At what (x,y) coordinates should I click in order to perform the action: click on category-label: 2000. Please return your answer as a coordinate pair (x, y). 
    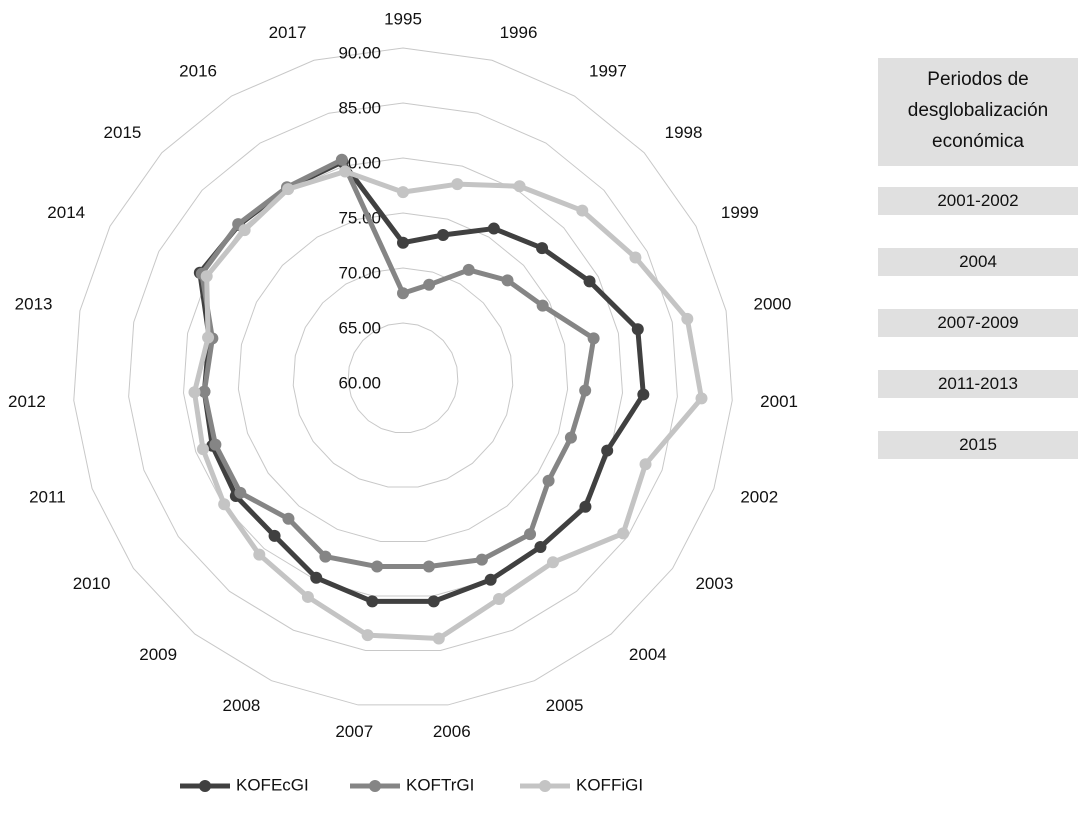
    Looking at the image, I should click on (773, 304).